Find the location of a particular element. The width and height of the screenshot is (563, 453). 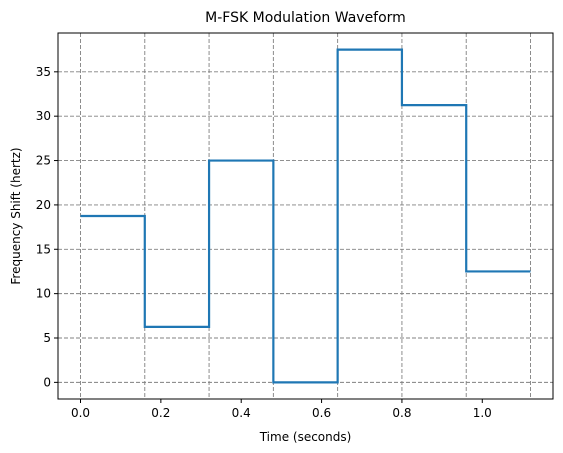

x-axis-title: Time (seconds) is located at coordinates (305, 437).